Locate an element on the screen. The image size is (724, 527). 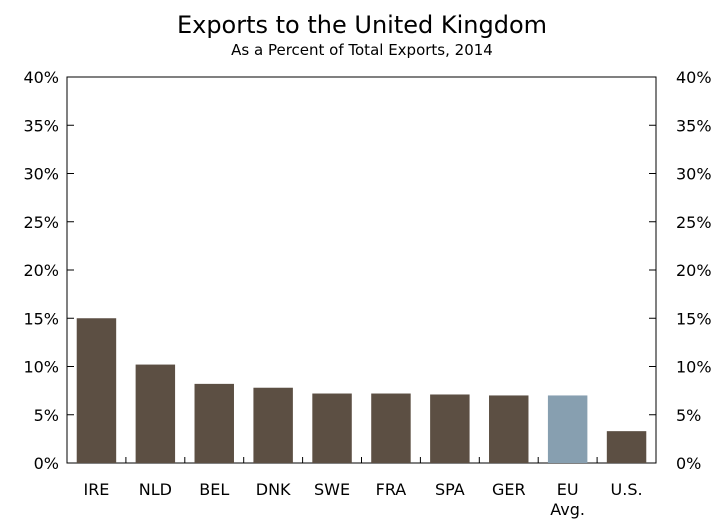
y-tick-label-left: 30% is located at coordinates (41, 174).